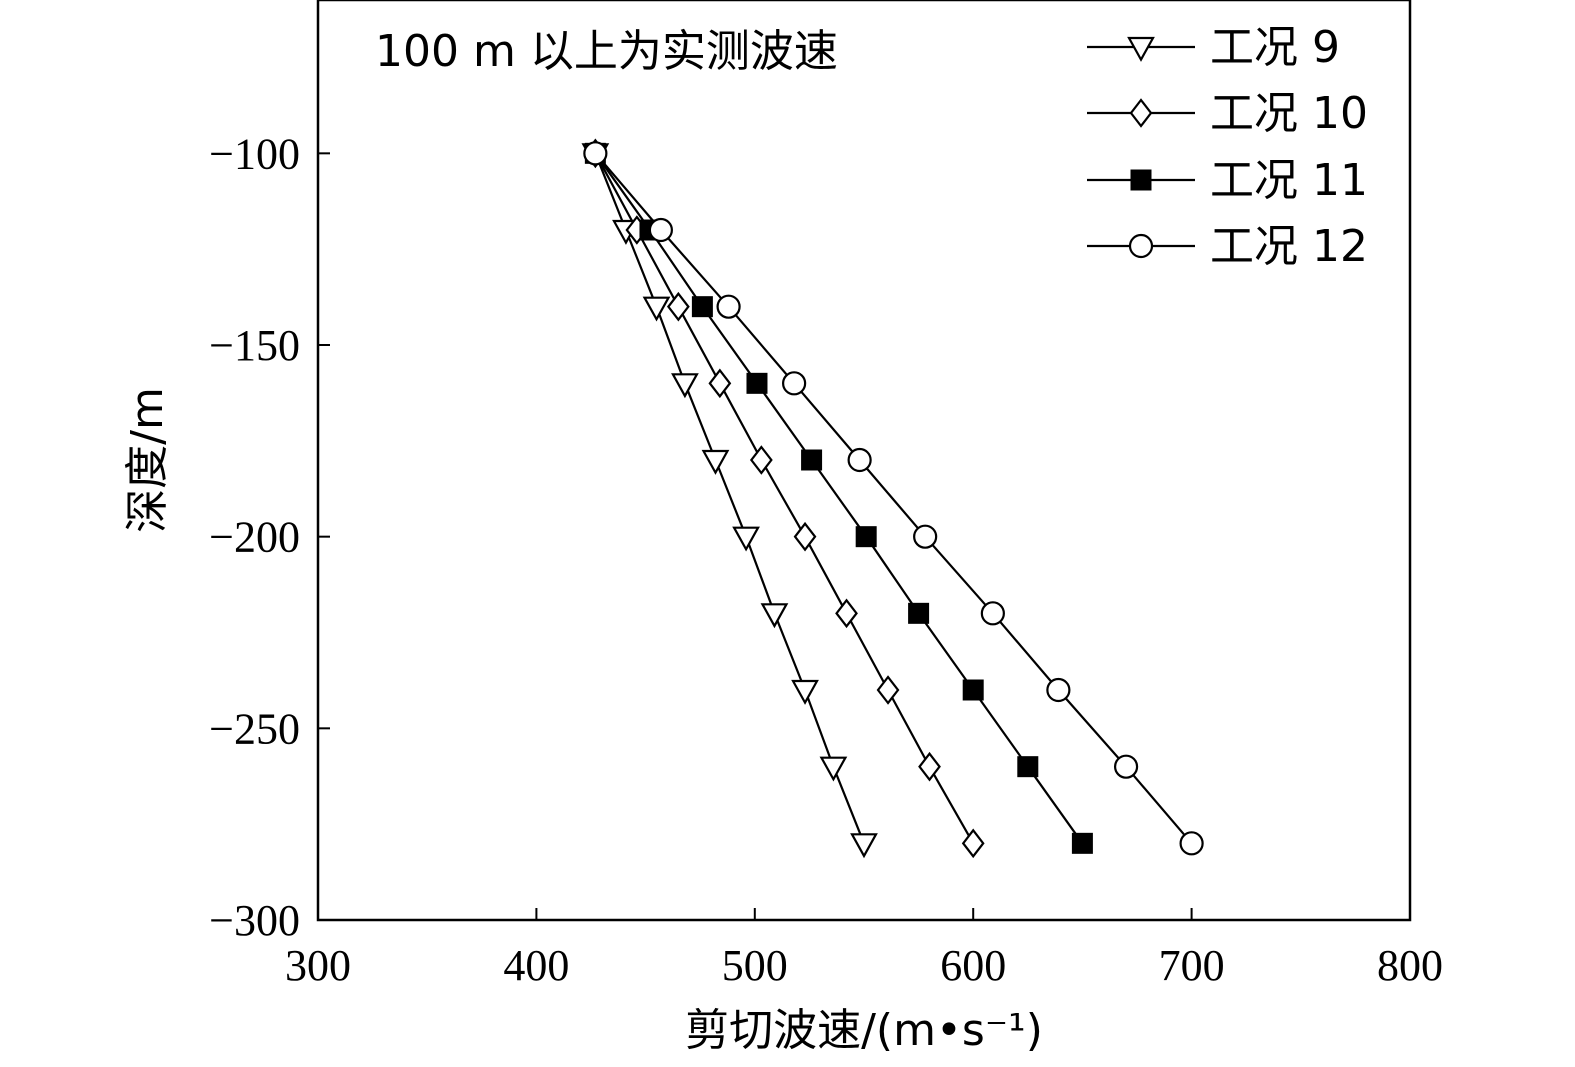 The height and width of the screenshot is (1067, 1575). Describe the element at coordinates (973, 965) in the screenshot. I see `x-tick-label: 600` at that location.